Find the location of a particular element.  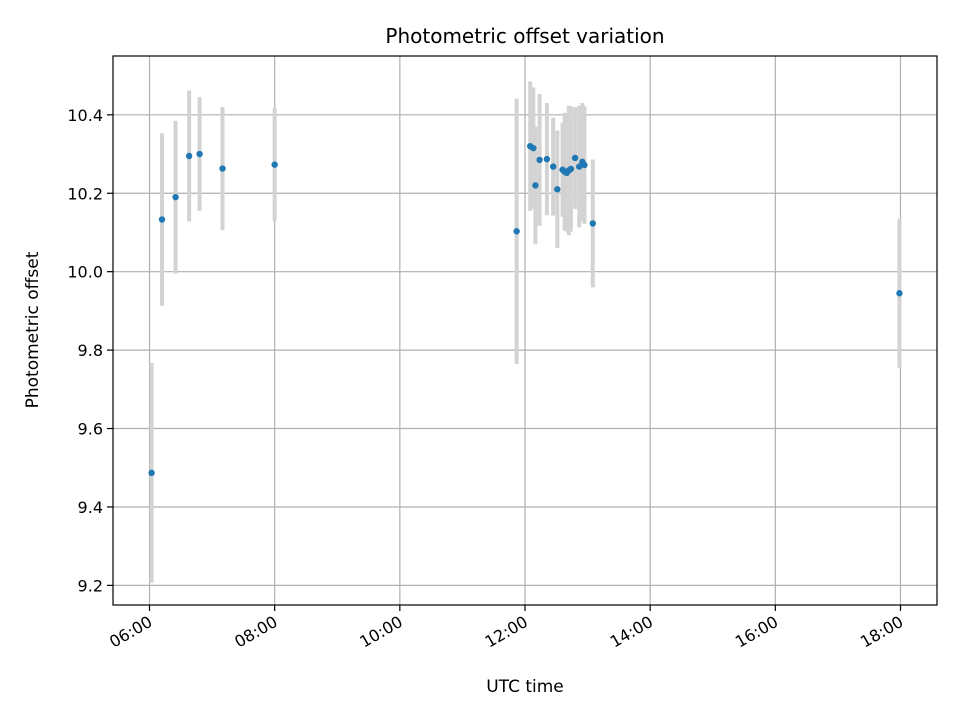

chart-title: Photometric offset variation is located at coordinates (524, 36).